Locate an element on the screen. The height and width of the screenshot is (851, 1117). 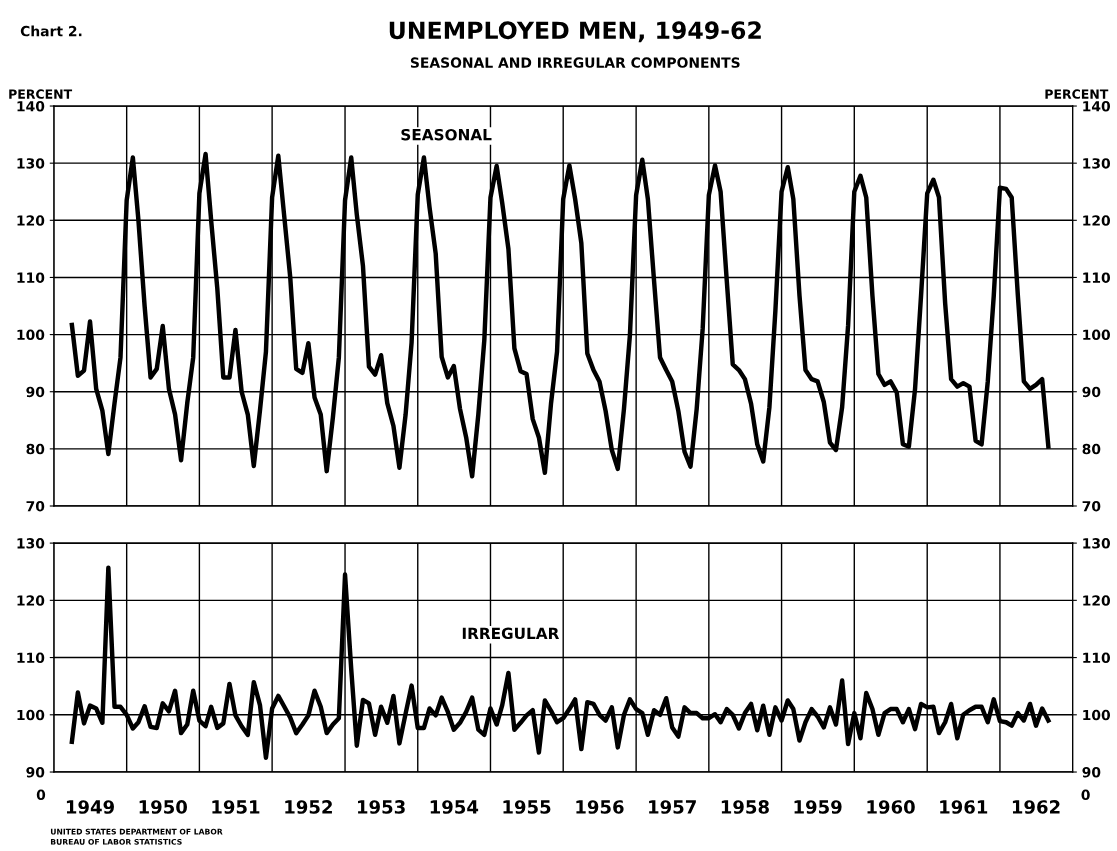
x-tick-label: 1961 is located at coordinates (964, 807).